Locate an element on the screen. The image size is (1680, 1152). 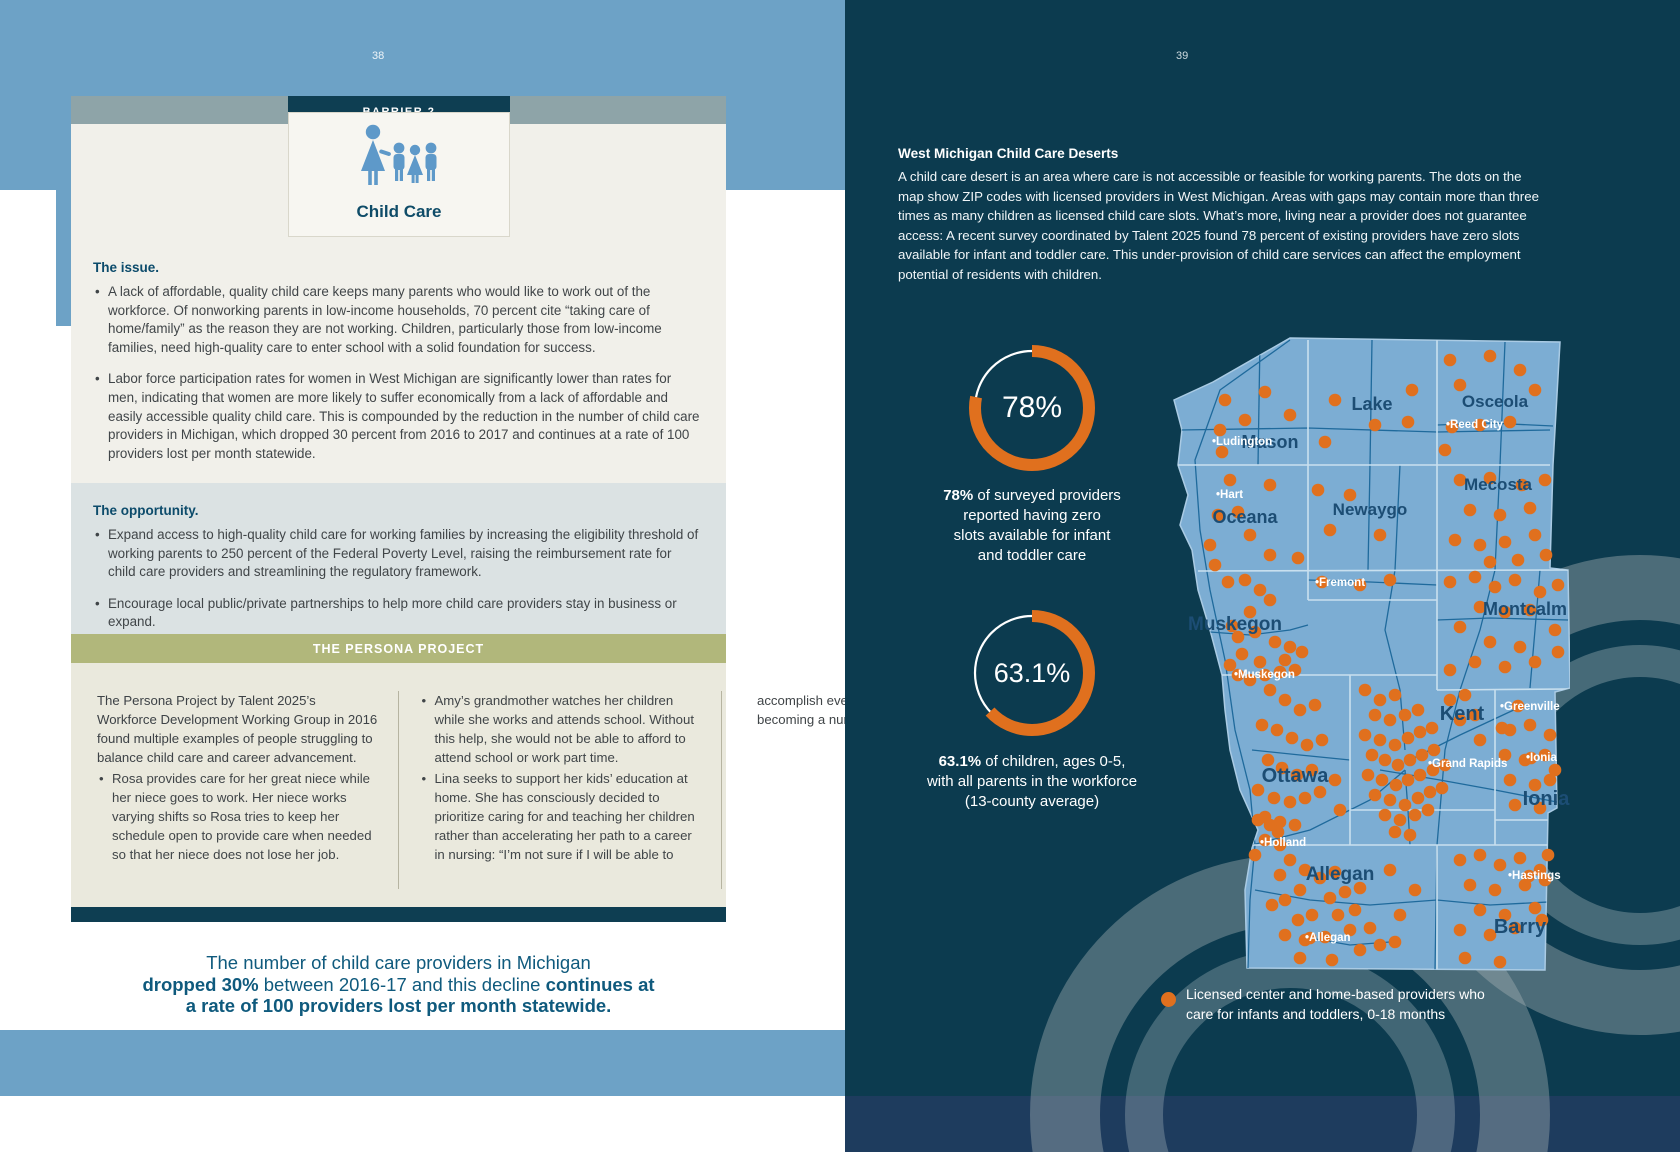
card-bottom-bar is located at coordinates (398, 914).